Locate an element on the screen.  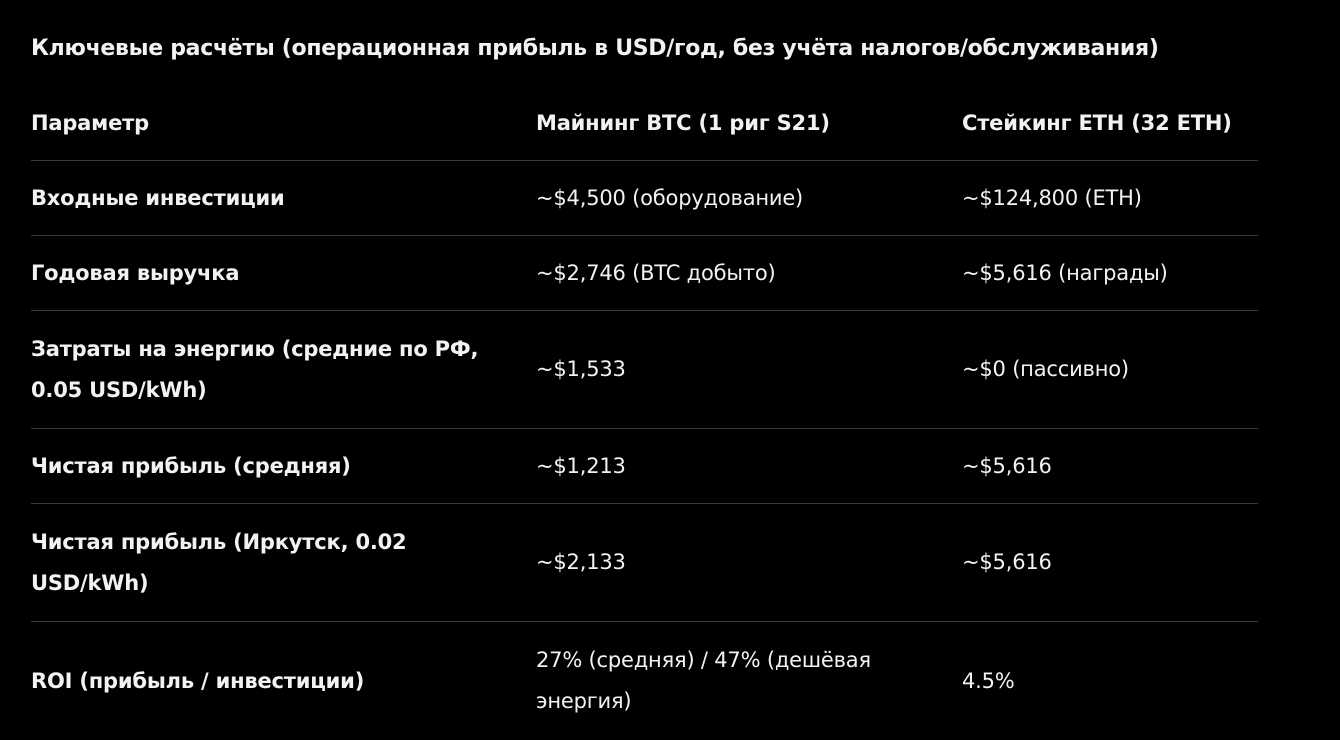
btc-value: ~$1,213 is located at coordinates (749, 466).